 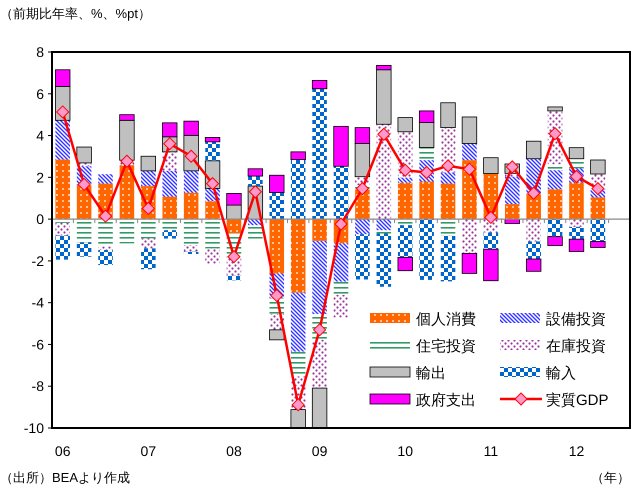 What do you see at coordinates (148, 451) in the screenshot?
I see `x-tick-label: 07` at bounding box center [148, 451].